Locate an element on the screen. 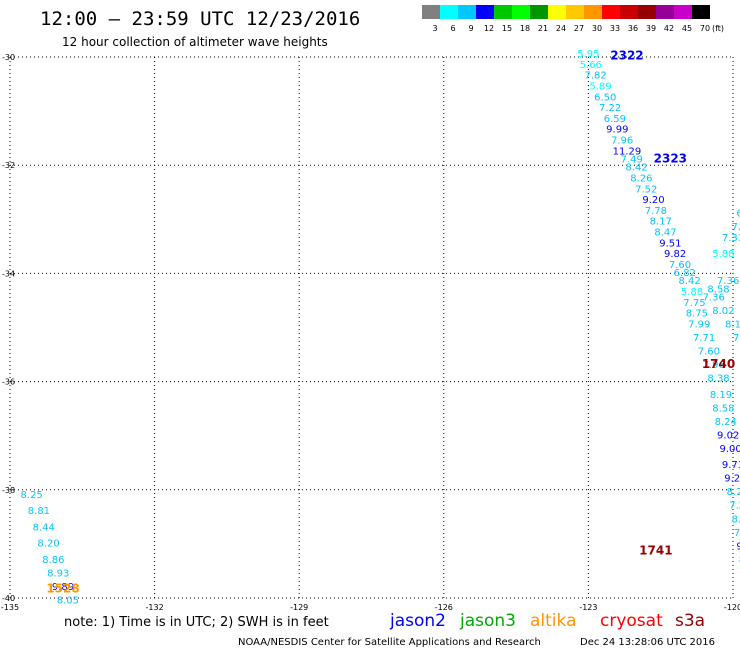 The width and height of the screenshot is (740, 650). wave-height-value: 7.78 is located at coordinates (656, 211).